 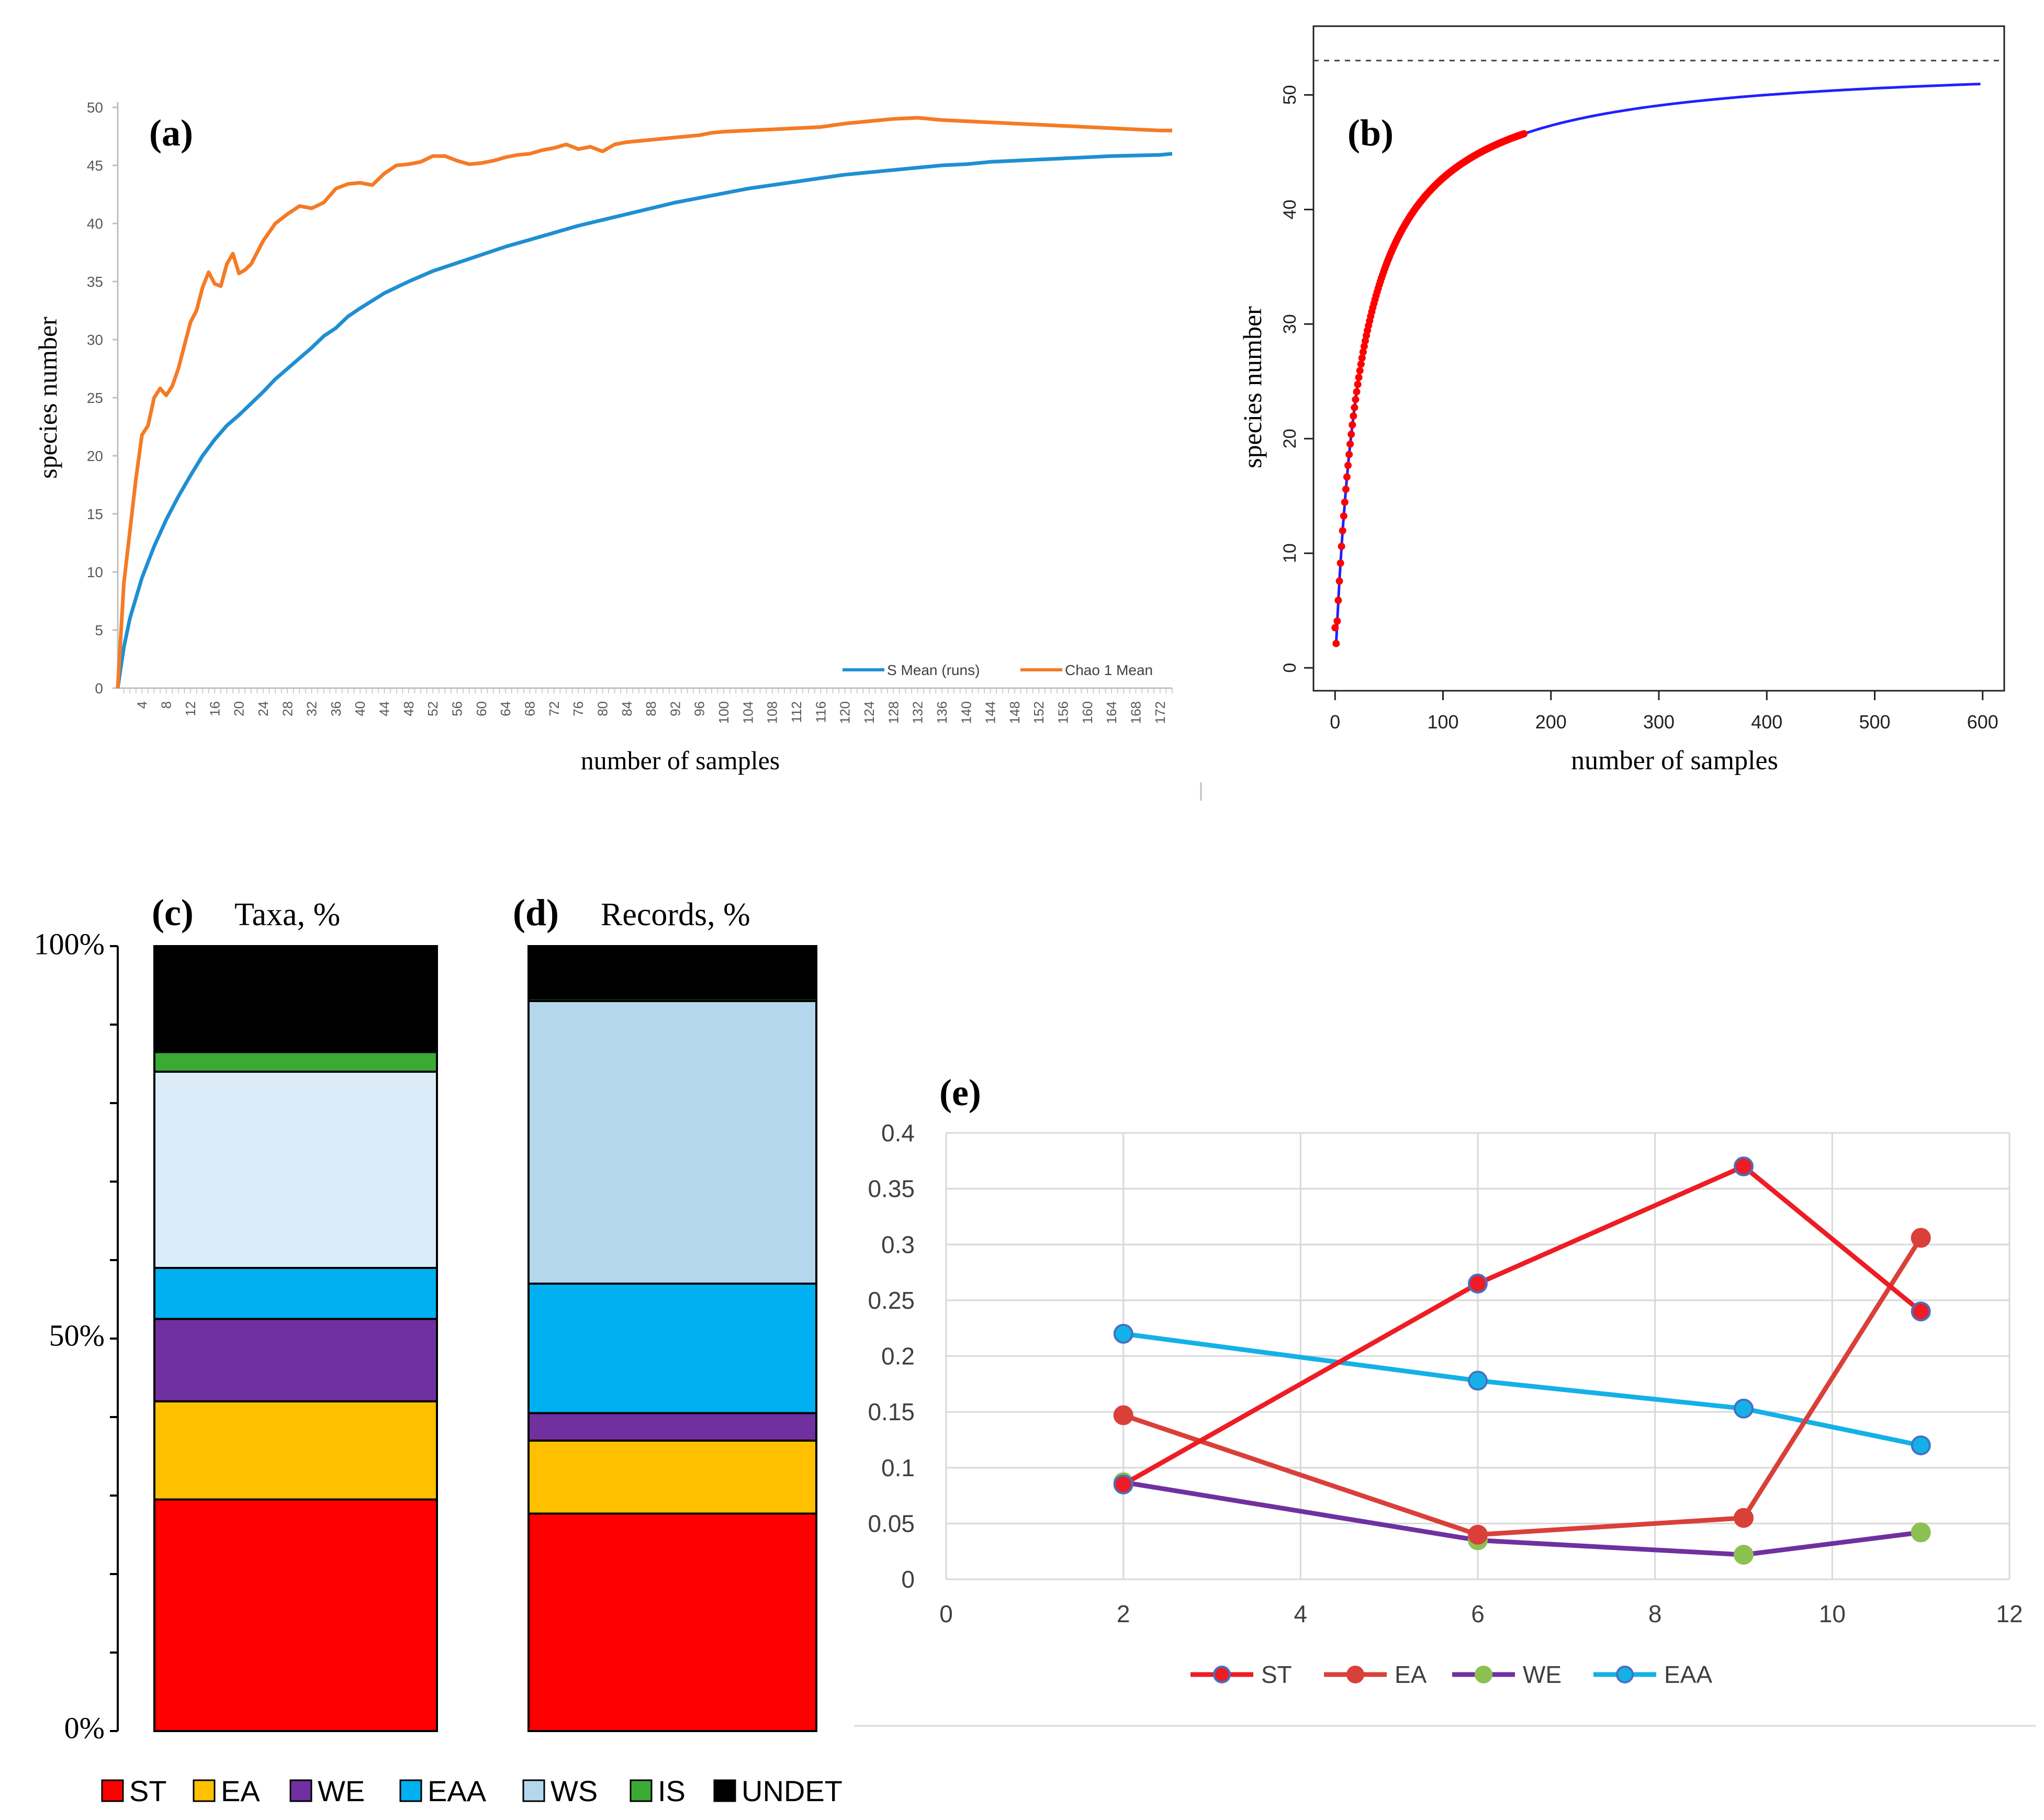 What do you see at coordinates (1675, 761) in the screenshot?
I see `b-x-axis-label: number of samples` at bounding box center [1675, 761].